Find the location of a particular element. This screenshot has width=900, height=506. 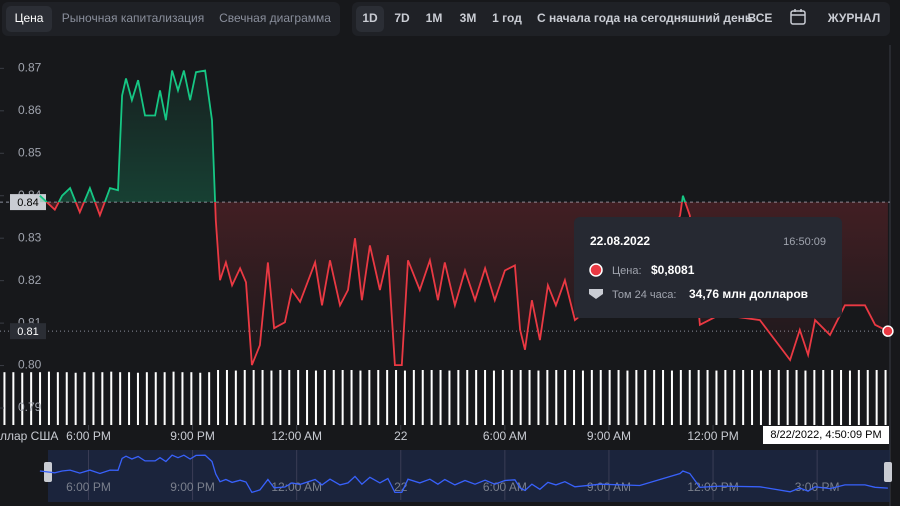

tab-candles: Свечная диаграмма is located at coordinates (275, 18).